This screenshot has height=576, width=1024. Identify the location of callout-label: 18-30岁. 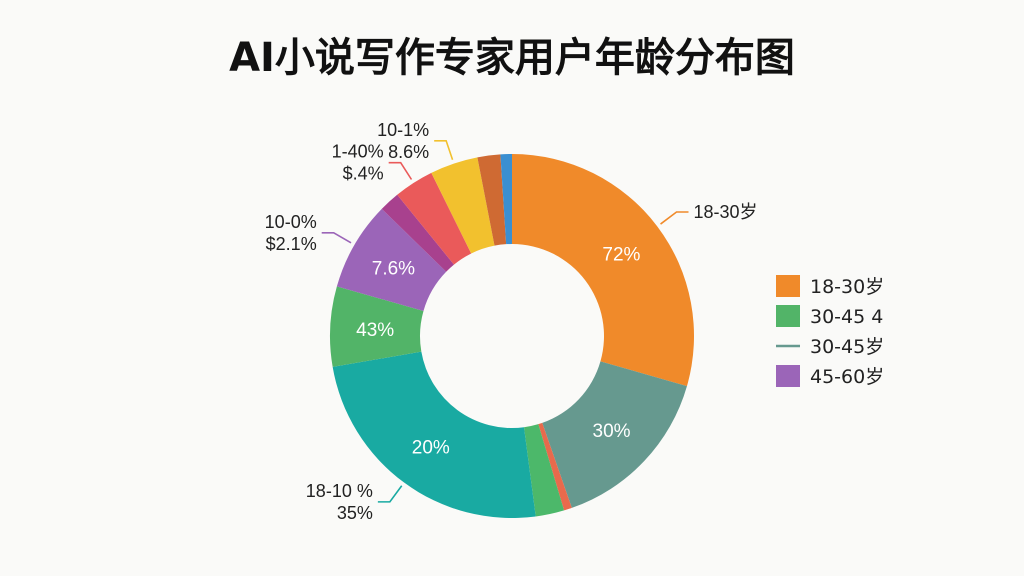
(726, 212).